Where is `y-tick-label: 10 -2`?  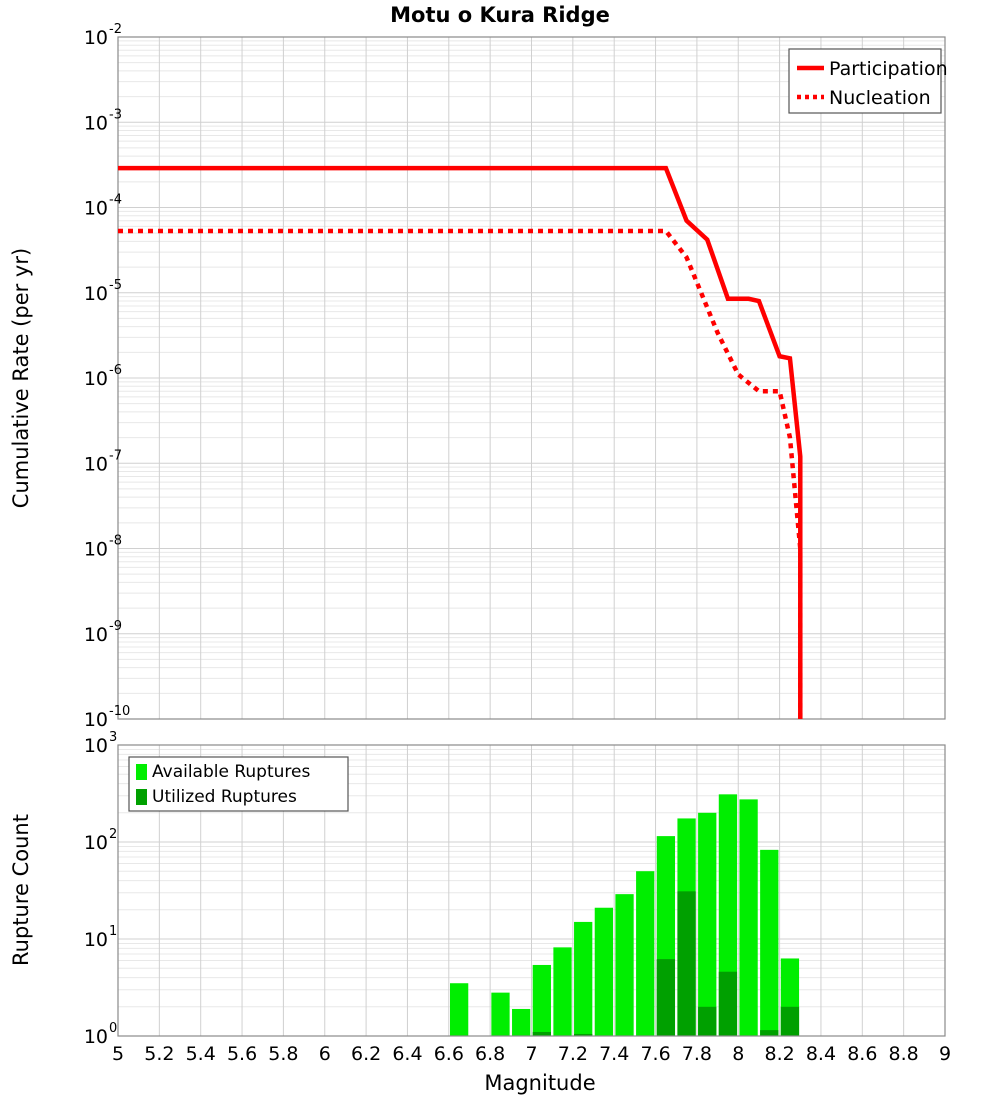
y-tick-label: 10 -2 is located at coordinates (103, 35).